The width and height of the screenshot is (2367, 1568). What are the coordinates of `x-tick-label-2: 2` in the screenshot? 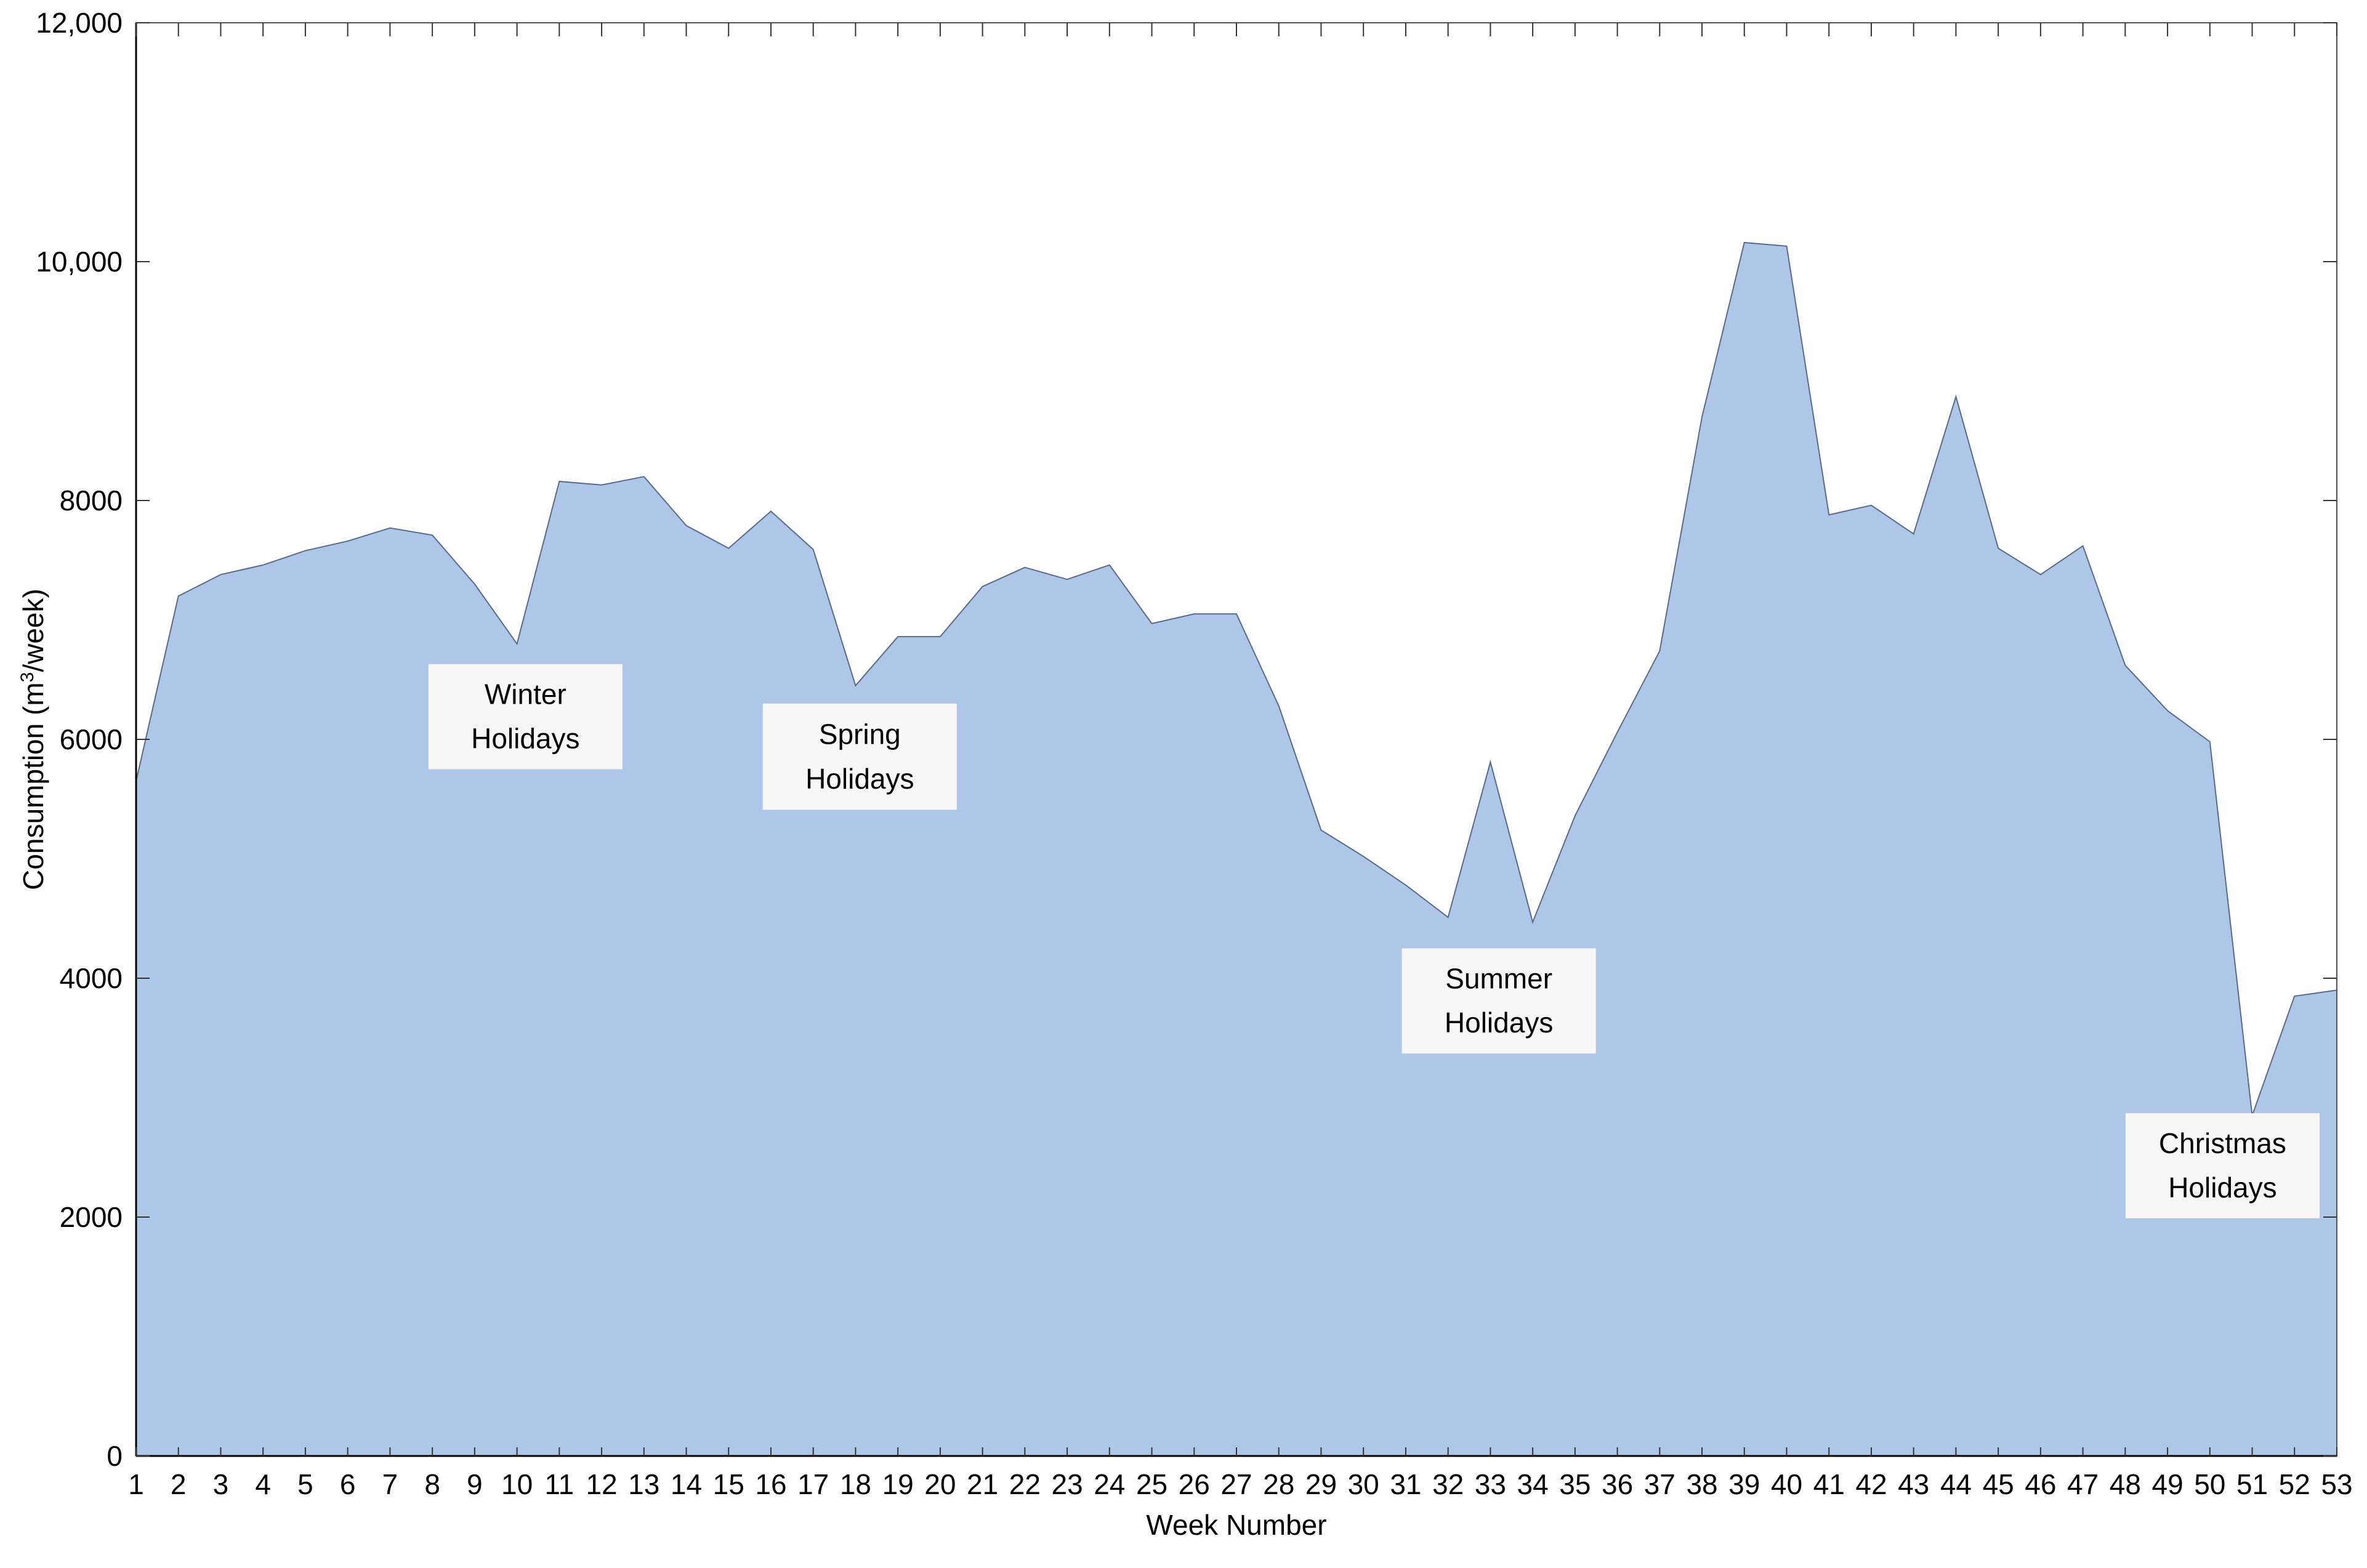 It's located at (179, 1484).